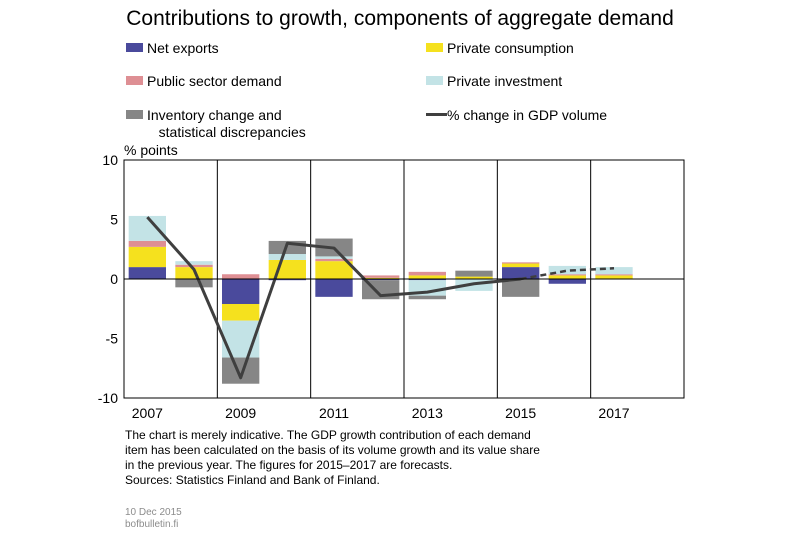 This screenshot has width=800, height=556. What do you see at coordinates (183, 48) in the screenshot?
I see `legend-label: Net exports` at bounding box center [183, 48].